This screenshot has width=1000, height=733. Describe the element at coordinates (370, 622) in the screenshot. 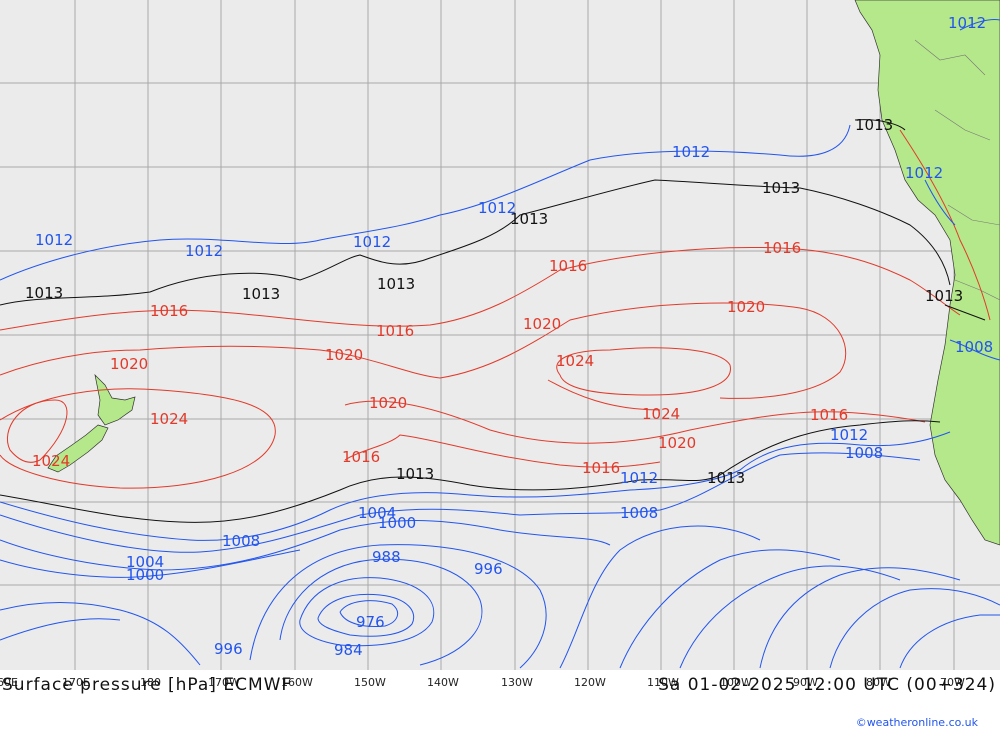

I see `isobar-label: 976` at that location.